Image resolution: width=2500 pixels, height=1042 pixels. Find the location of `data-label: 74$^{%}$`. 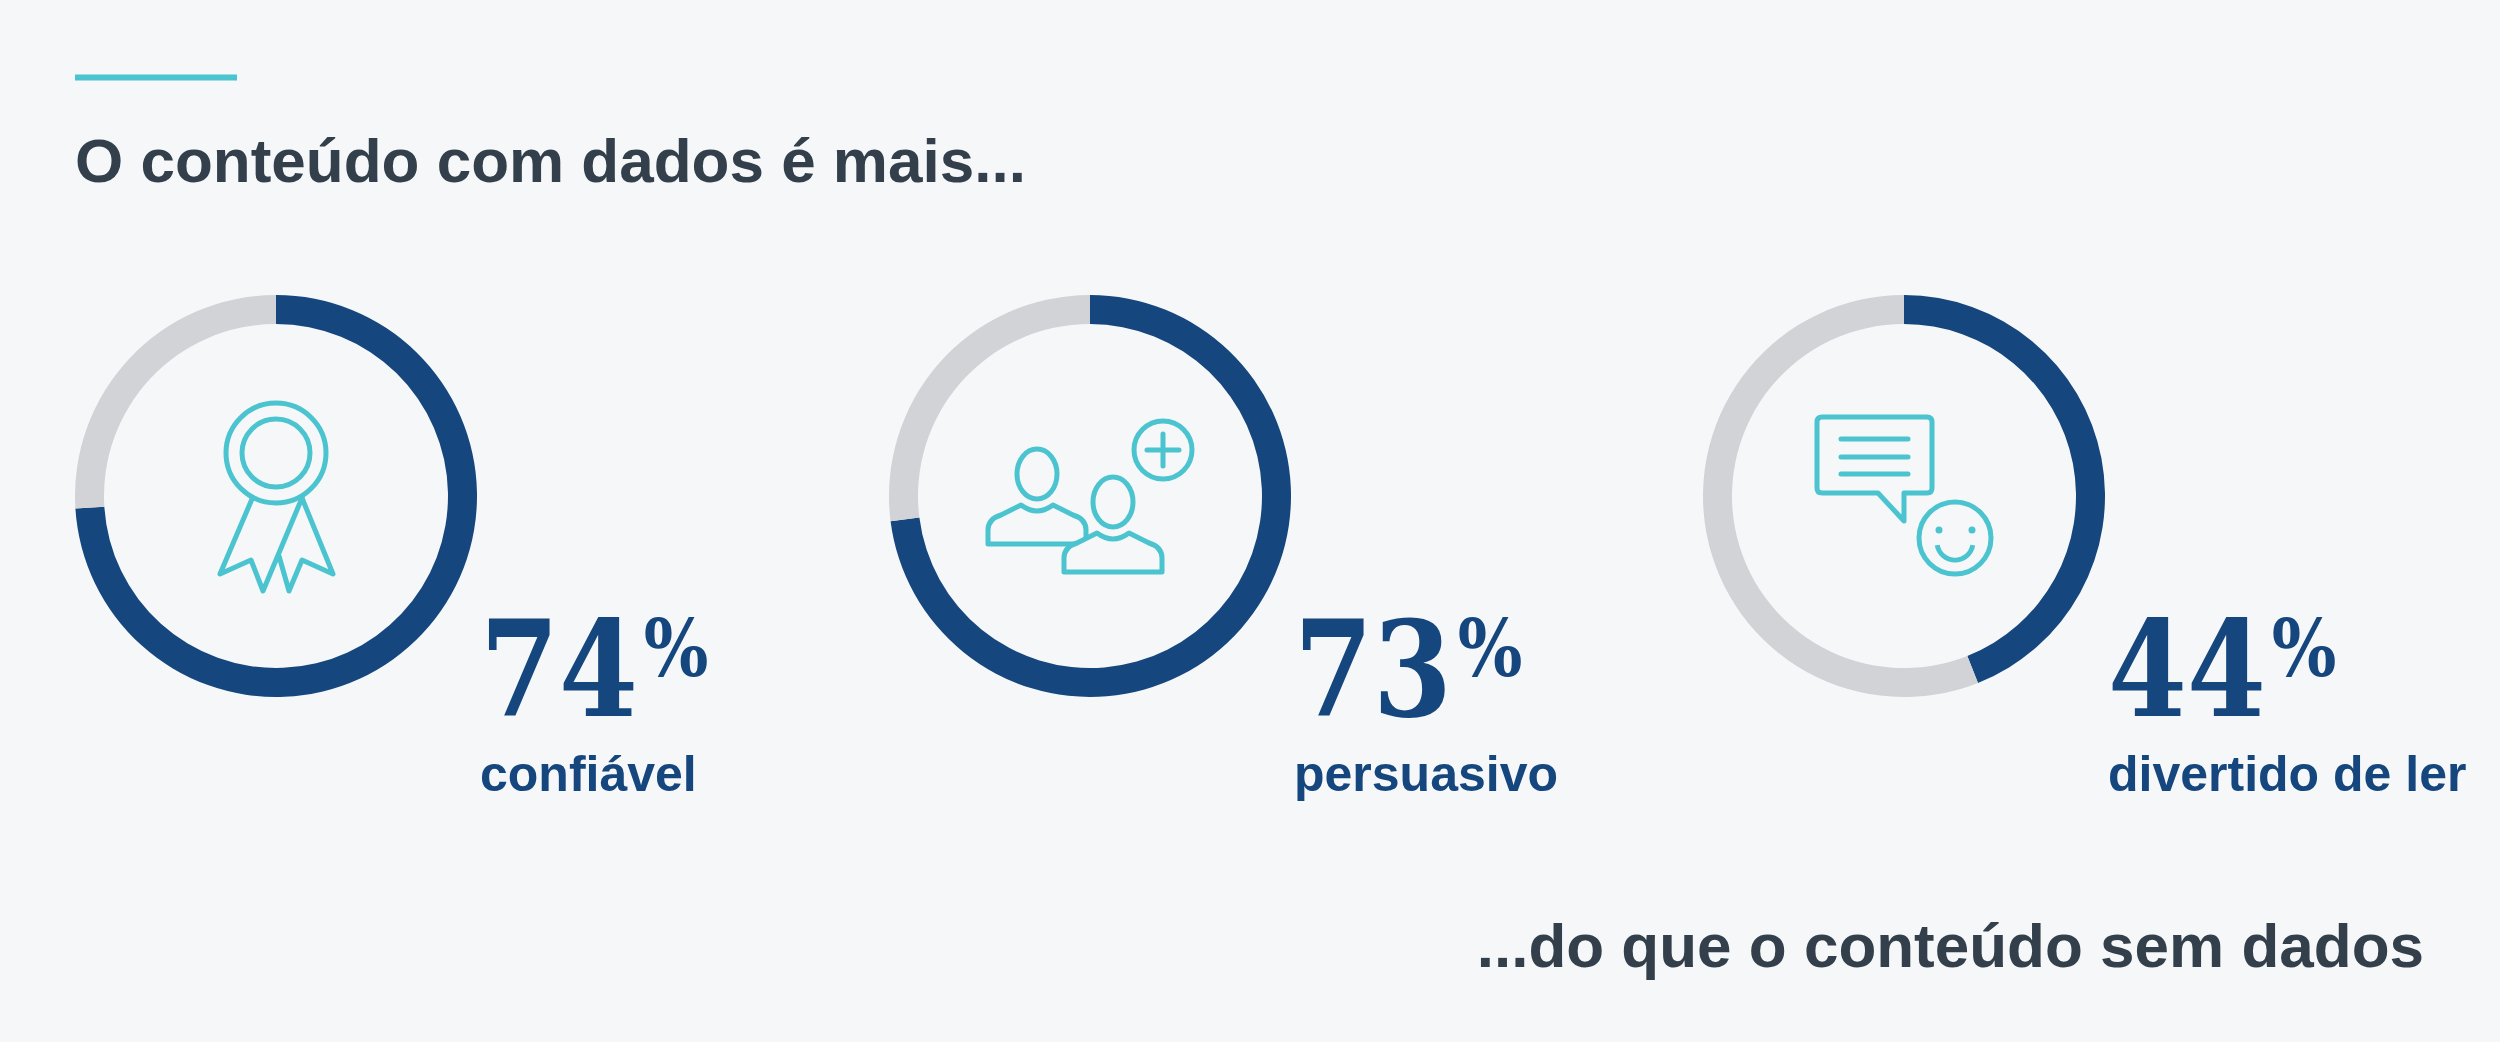

data-label: 74$^{%}$ is located at coordinates (594, 669).